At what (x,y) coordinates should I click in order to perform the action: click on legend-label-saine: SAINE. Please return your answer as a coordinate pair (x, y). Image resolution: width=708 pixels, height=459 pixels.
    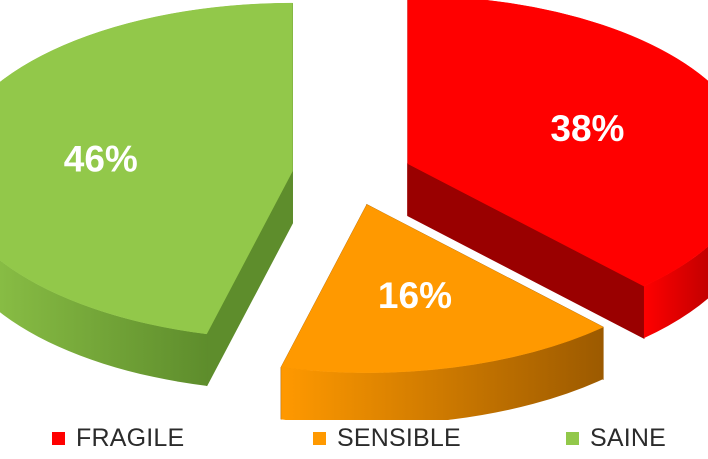
    Looking at the image, I should click on (628, 438).